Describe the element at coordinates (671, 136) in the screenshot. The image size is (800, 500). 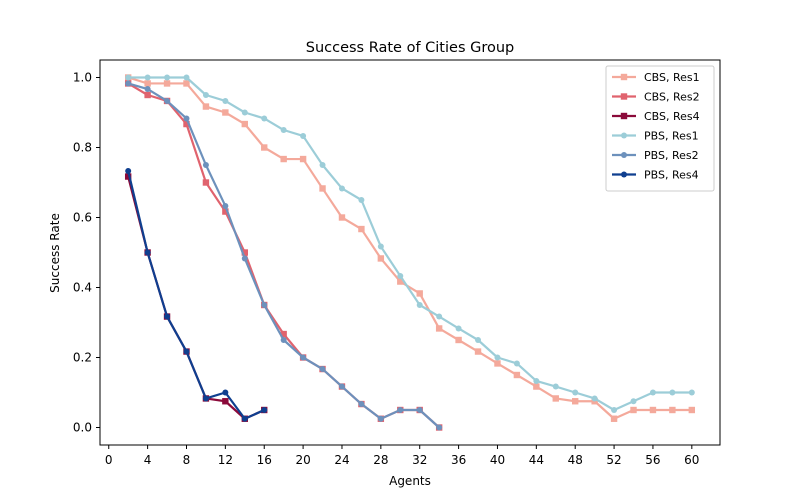
I see `legend-label: PBS, Res1` at that location.